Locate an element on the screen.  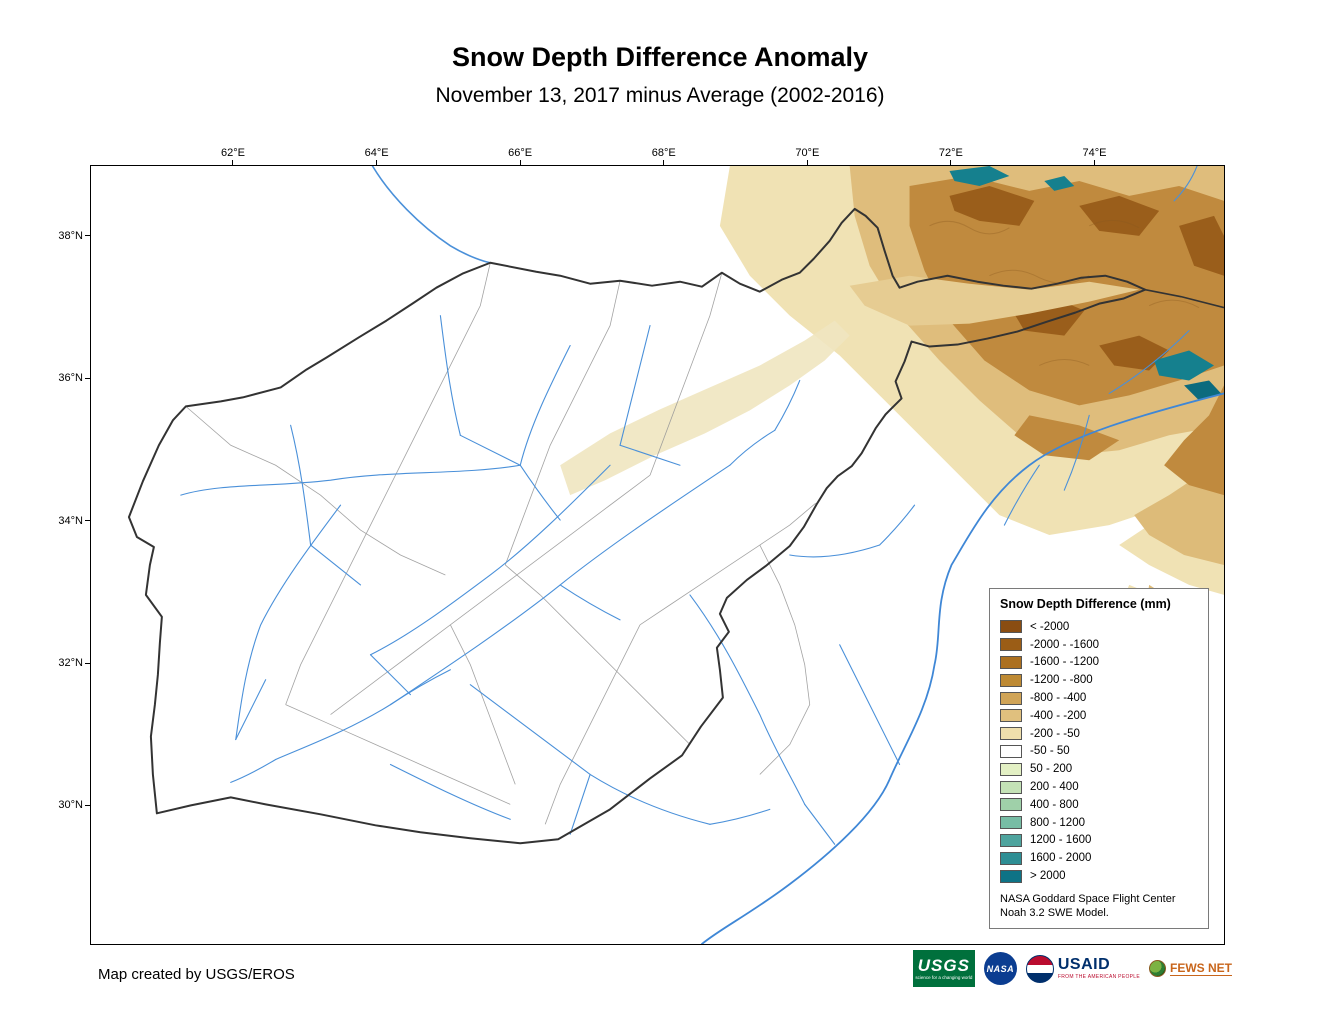
usaid-seal-icon is located at coordinates (1039, 968).